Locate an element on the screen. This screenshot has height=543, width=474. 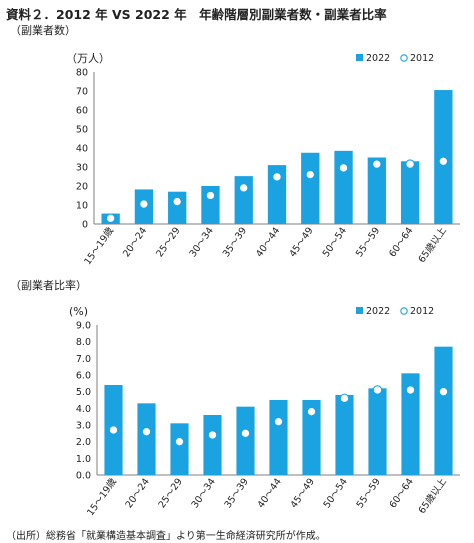
y-tick-label: 0.0 is located at coordinates (83, 476).